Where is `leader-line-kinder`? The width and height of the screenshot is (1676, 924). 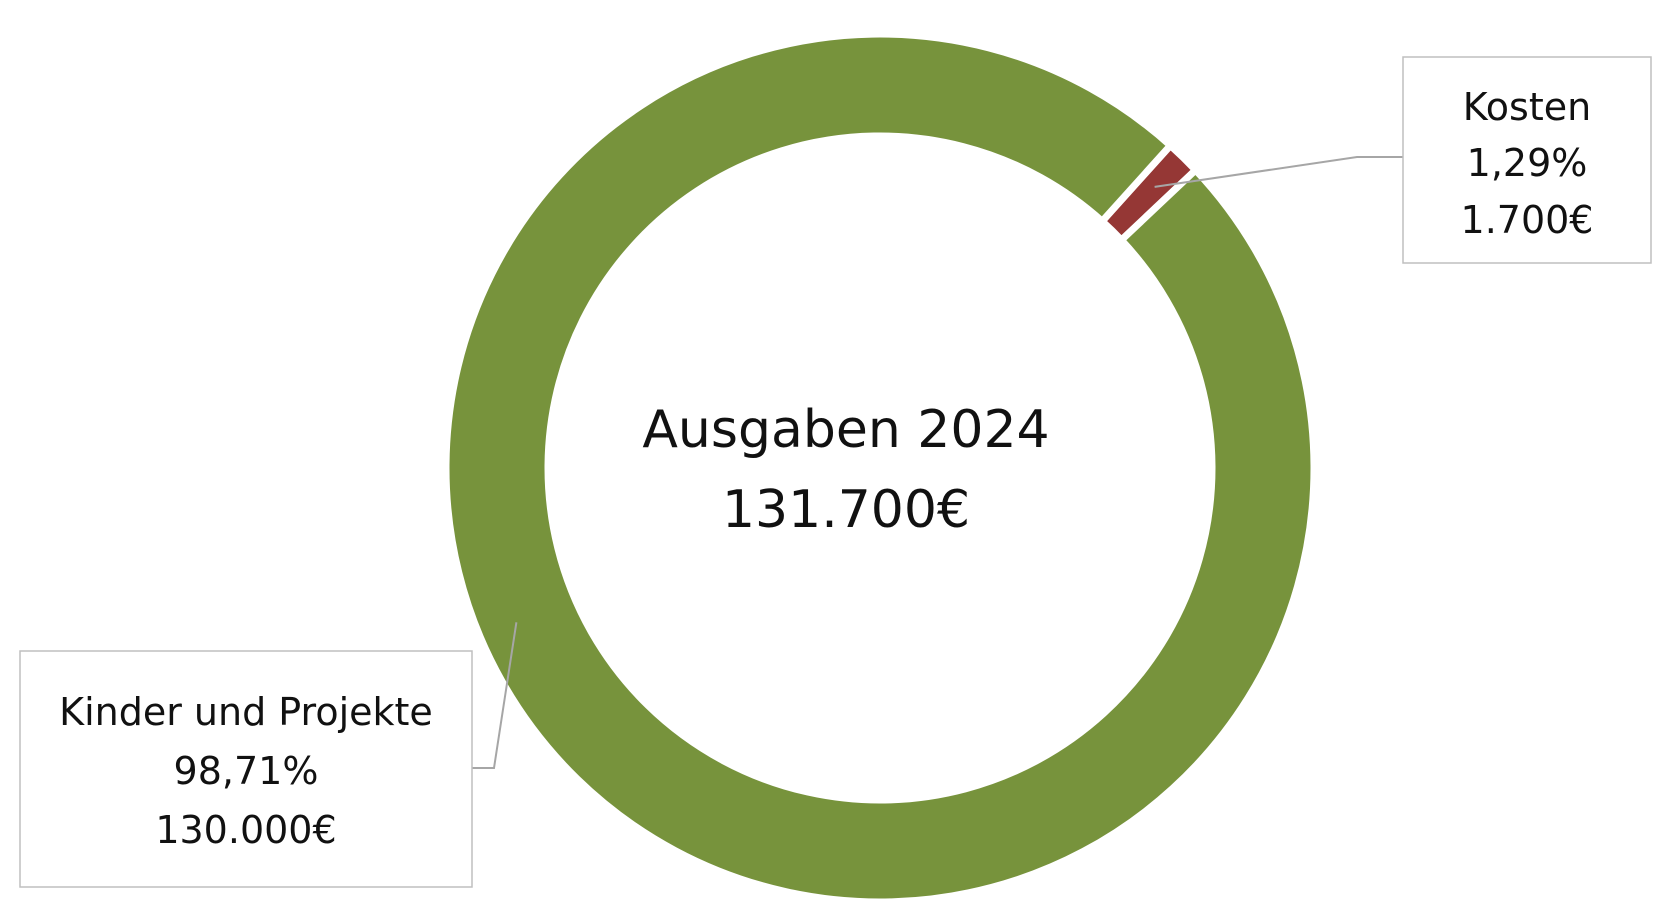 leader-line-kinder is located at coordinates (495, 695).